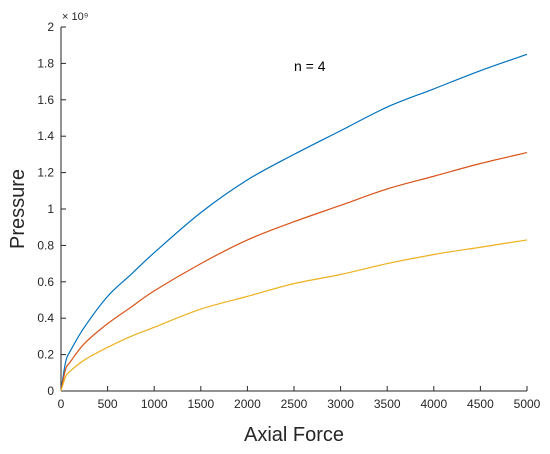 This screenshot has height=454, width=550. What do you see at coordinates (18, 209) in the screenshot?
I see `y-axis-title: Pressure` at bounding box center [18, 209].